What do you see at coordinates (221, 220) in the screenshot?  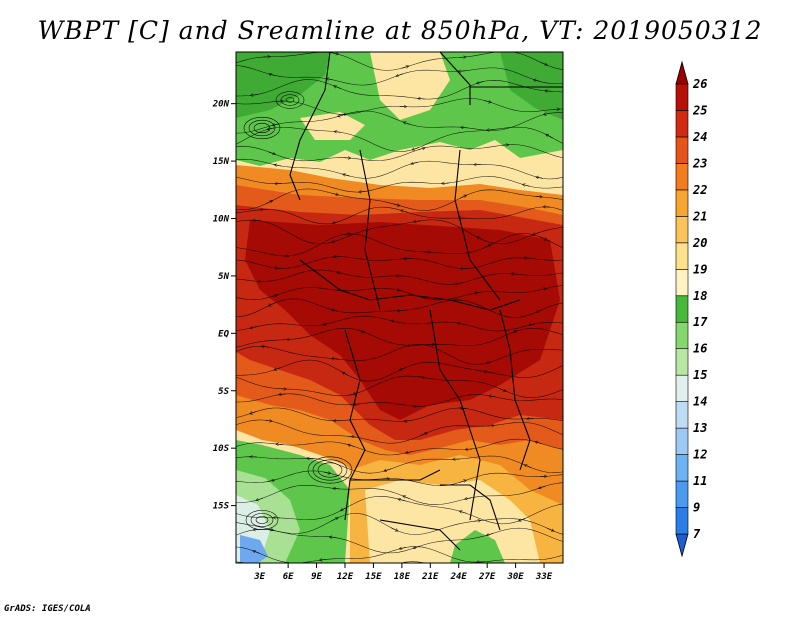 I see `lat-label: 10N` at bounding box center [221, 220].